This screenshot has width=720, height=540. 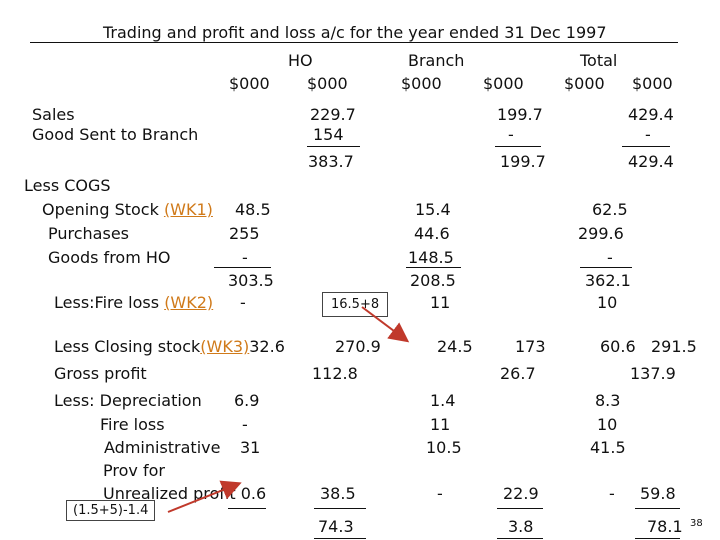 What do you see at coordinates (440, 493) in the screenshot?
I see `unrealized-branch: -` at bounding box center [440, 493].